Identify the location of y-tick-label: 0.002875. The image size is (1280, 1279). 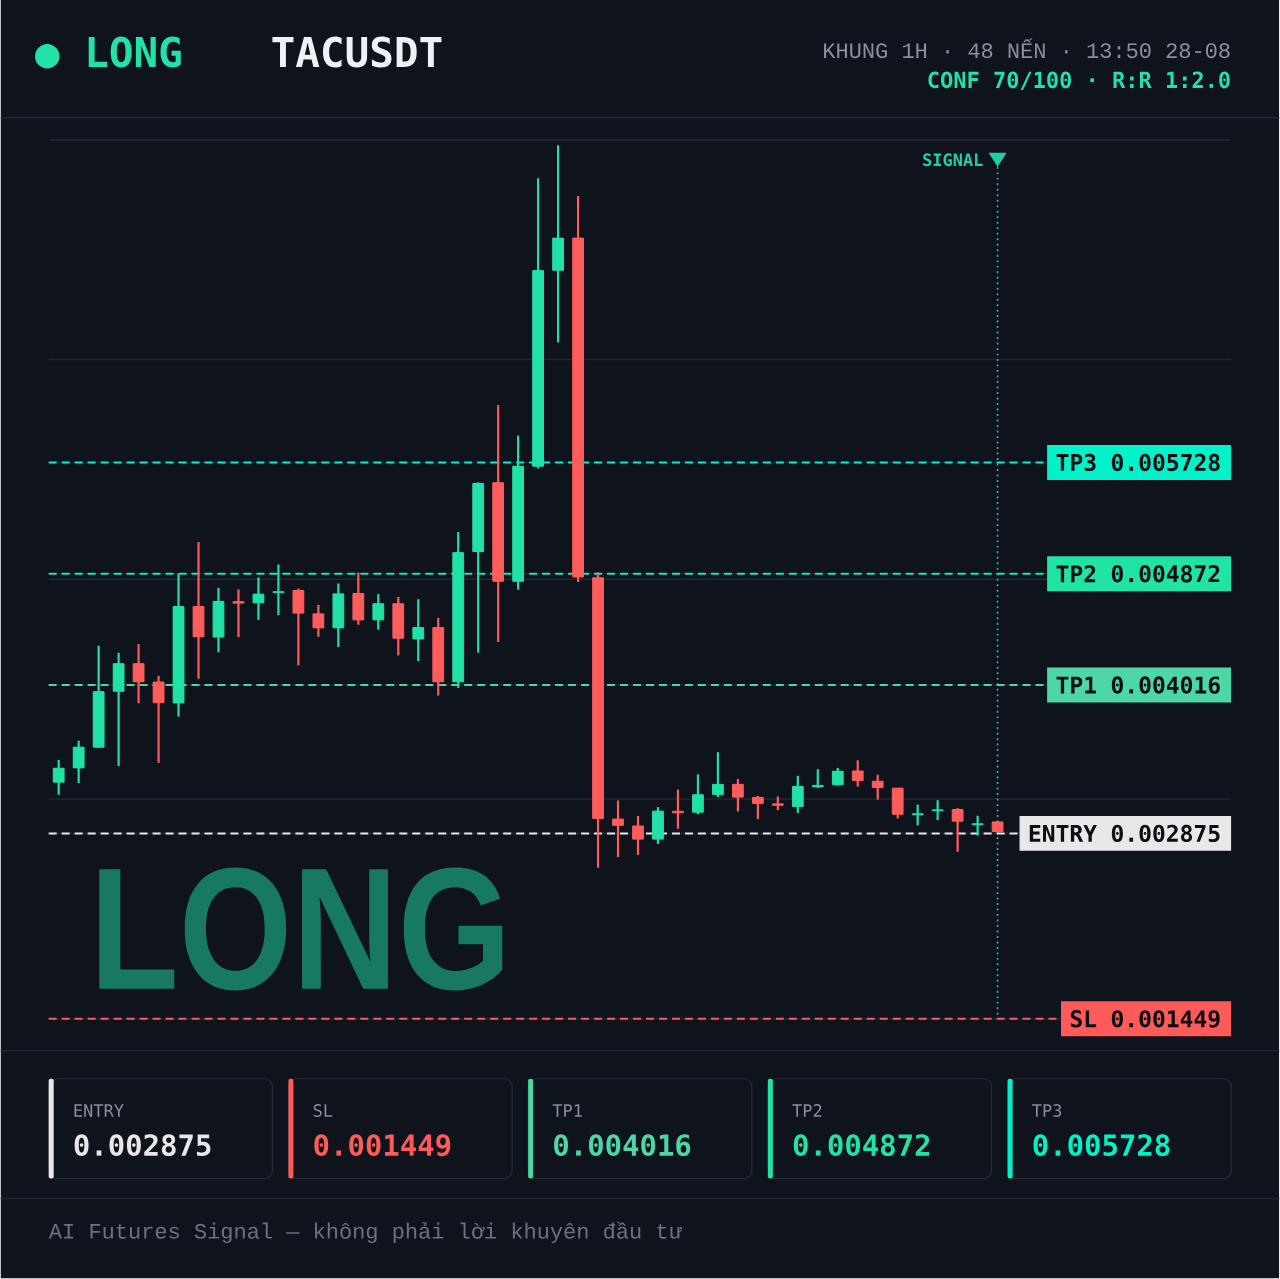
(1165, 833).